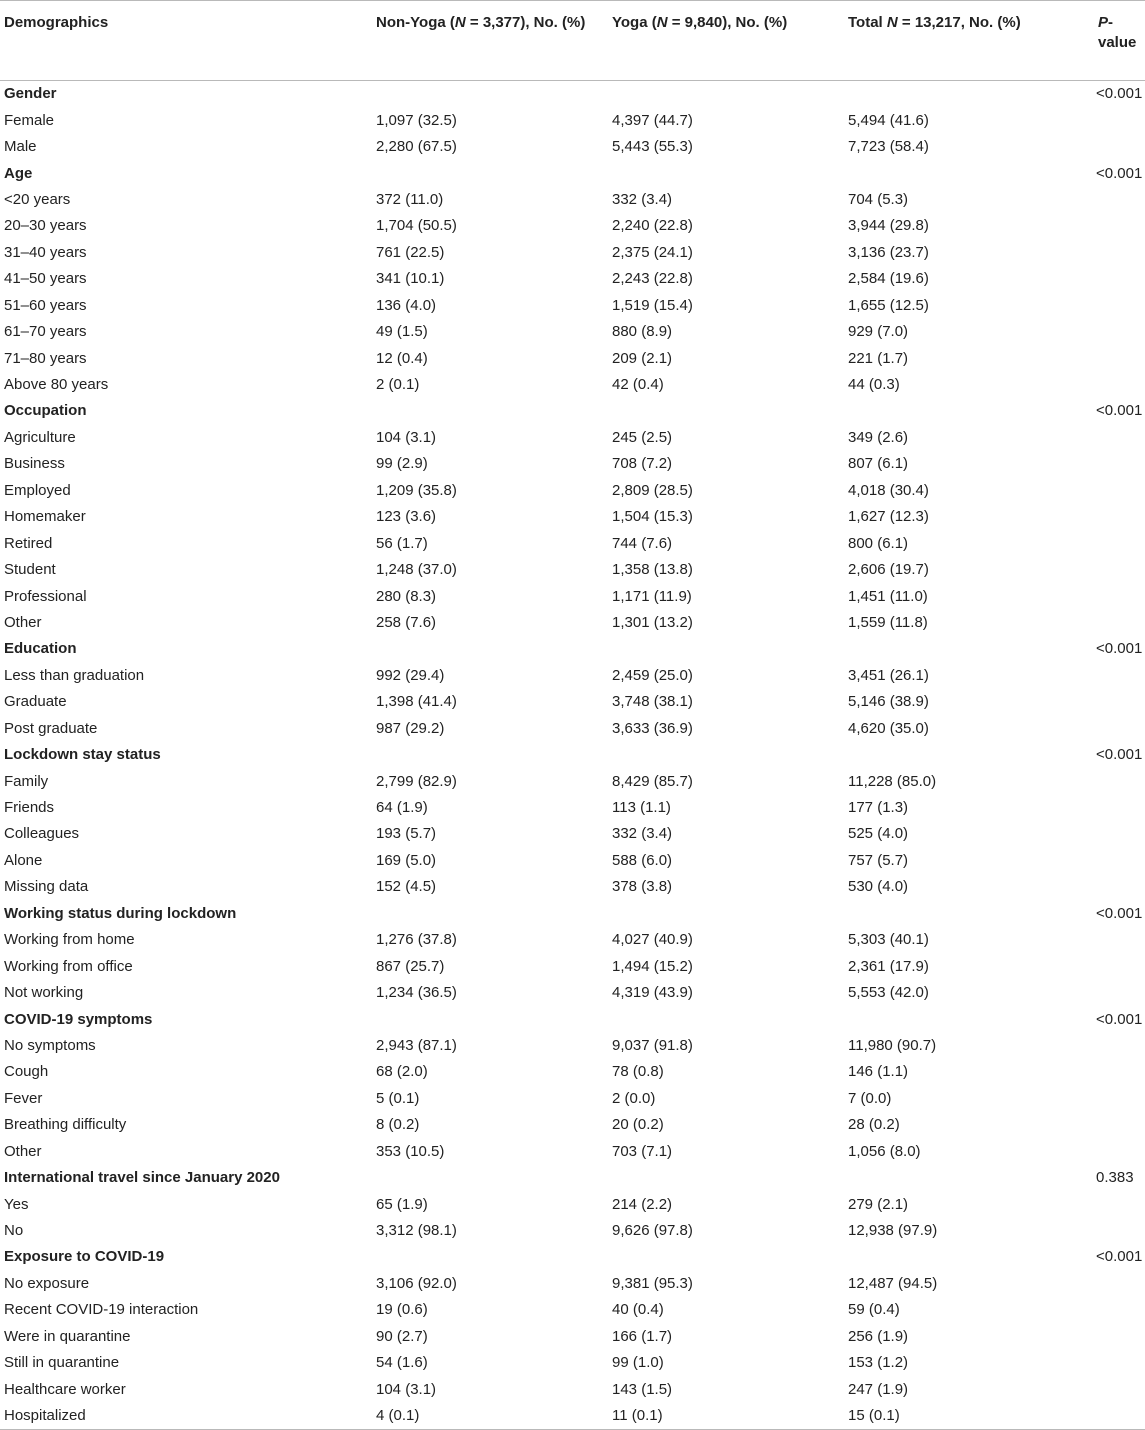  I want to click on total-value: 3,944 (29.8), so click(888, 226).